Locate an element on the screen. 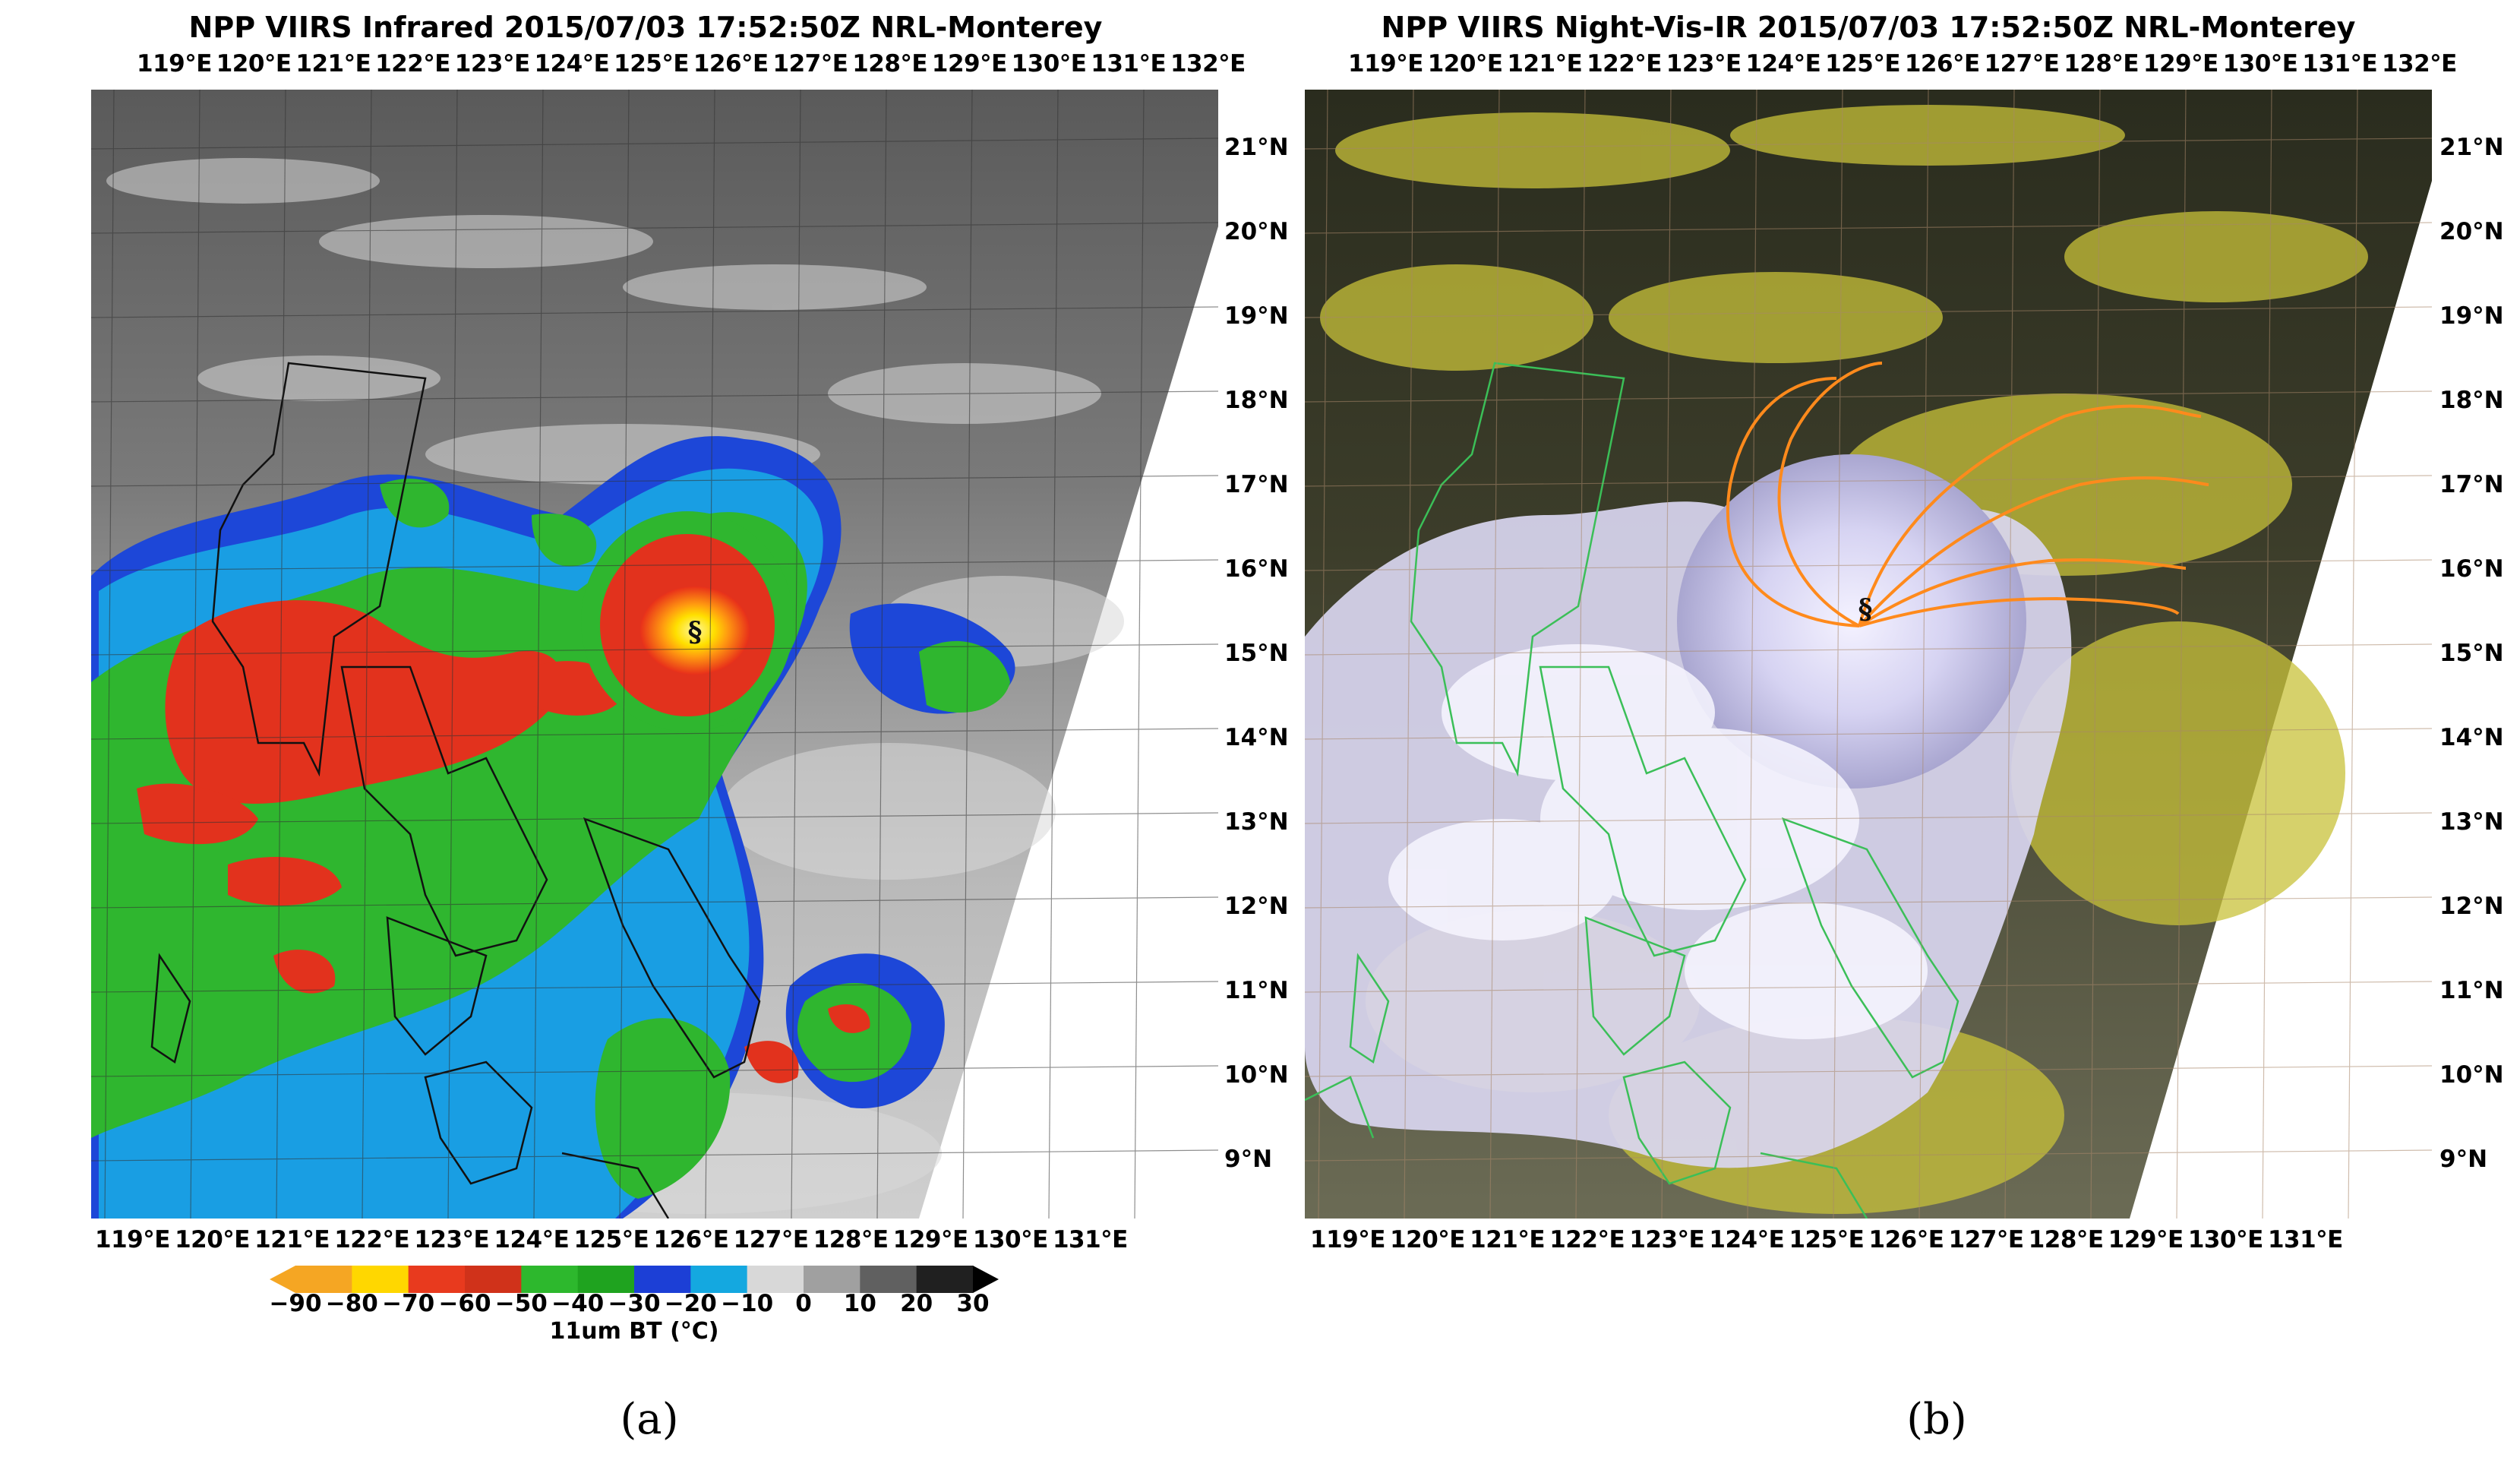 This screenshot has width=2520, height=1473. panel-a-caption: (a) is located at coordinates (649, 1420).